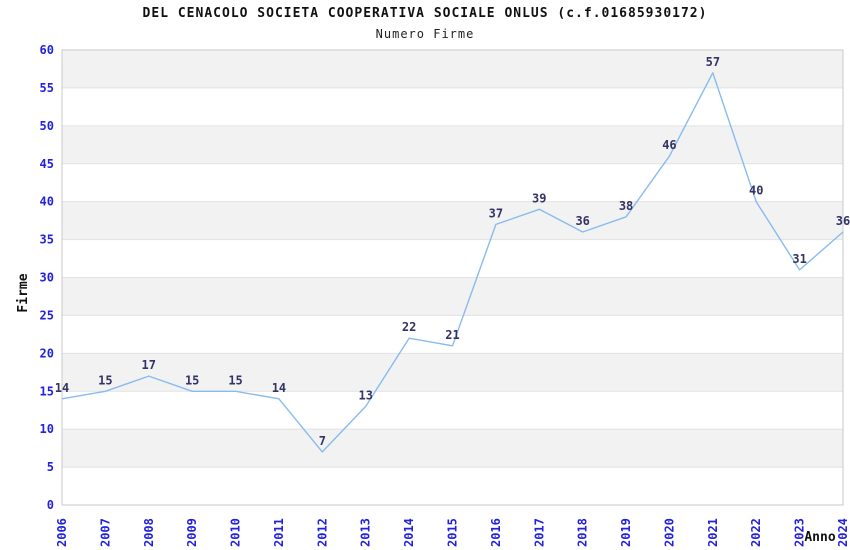 Image resolution: width=850 pixels, height=550 pixels. What do you see at coordinates (47, 353) in the screenshot?
I see `y-tick-label: 20` at bounding box center [47, 353].